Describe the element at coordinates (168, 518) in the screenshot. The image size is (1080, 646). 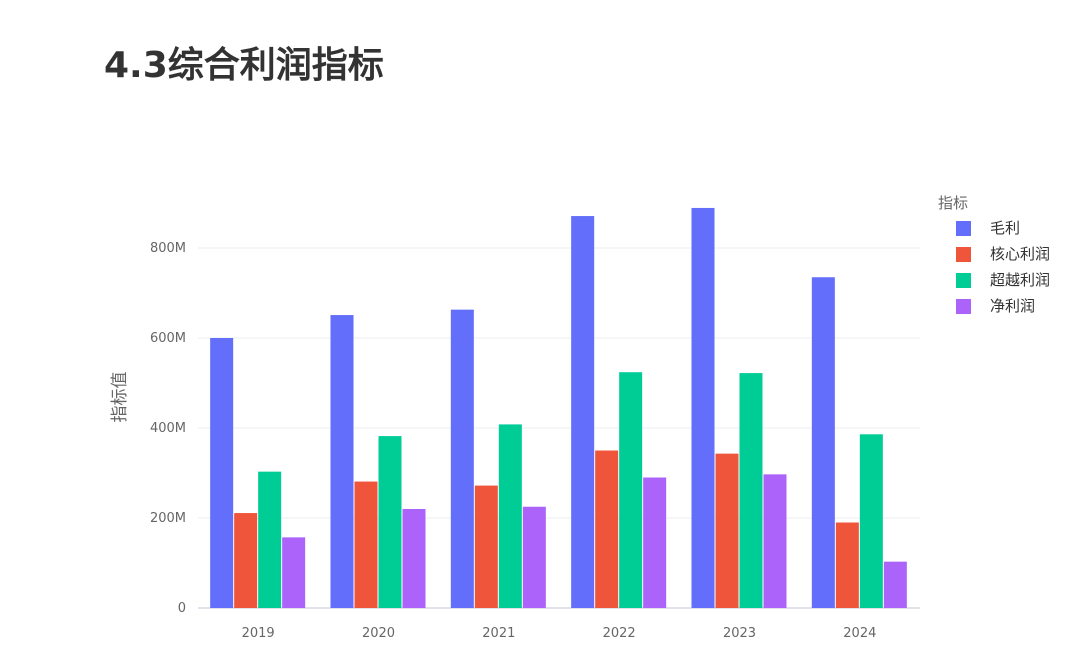
I see `y-tick-label: 200M` at that location.